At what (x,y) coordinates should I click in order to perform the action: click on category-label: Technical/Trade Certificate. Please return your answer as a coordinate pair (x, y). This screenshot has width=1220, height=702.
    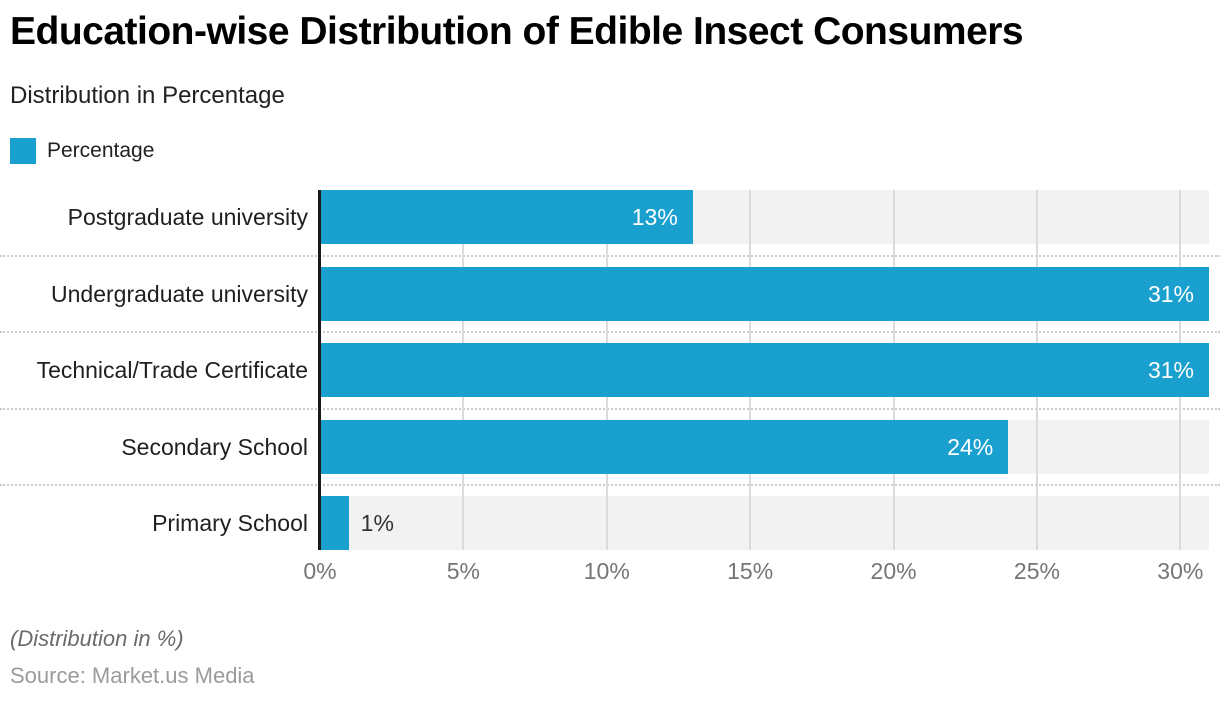
    Looking at the image, I should click on (172, 370).